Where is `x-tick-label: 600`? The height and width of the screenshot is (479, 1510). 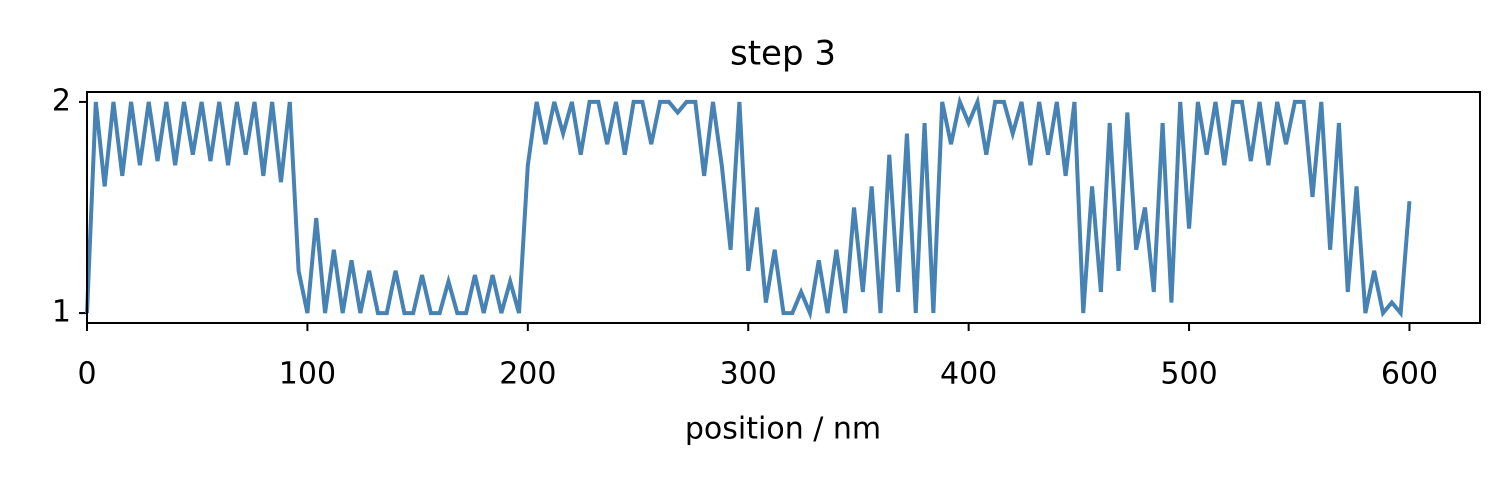 x-tick-label: 600 is located at coordinates (1409, 374).